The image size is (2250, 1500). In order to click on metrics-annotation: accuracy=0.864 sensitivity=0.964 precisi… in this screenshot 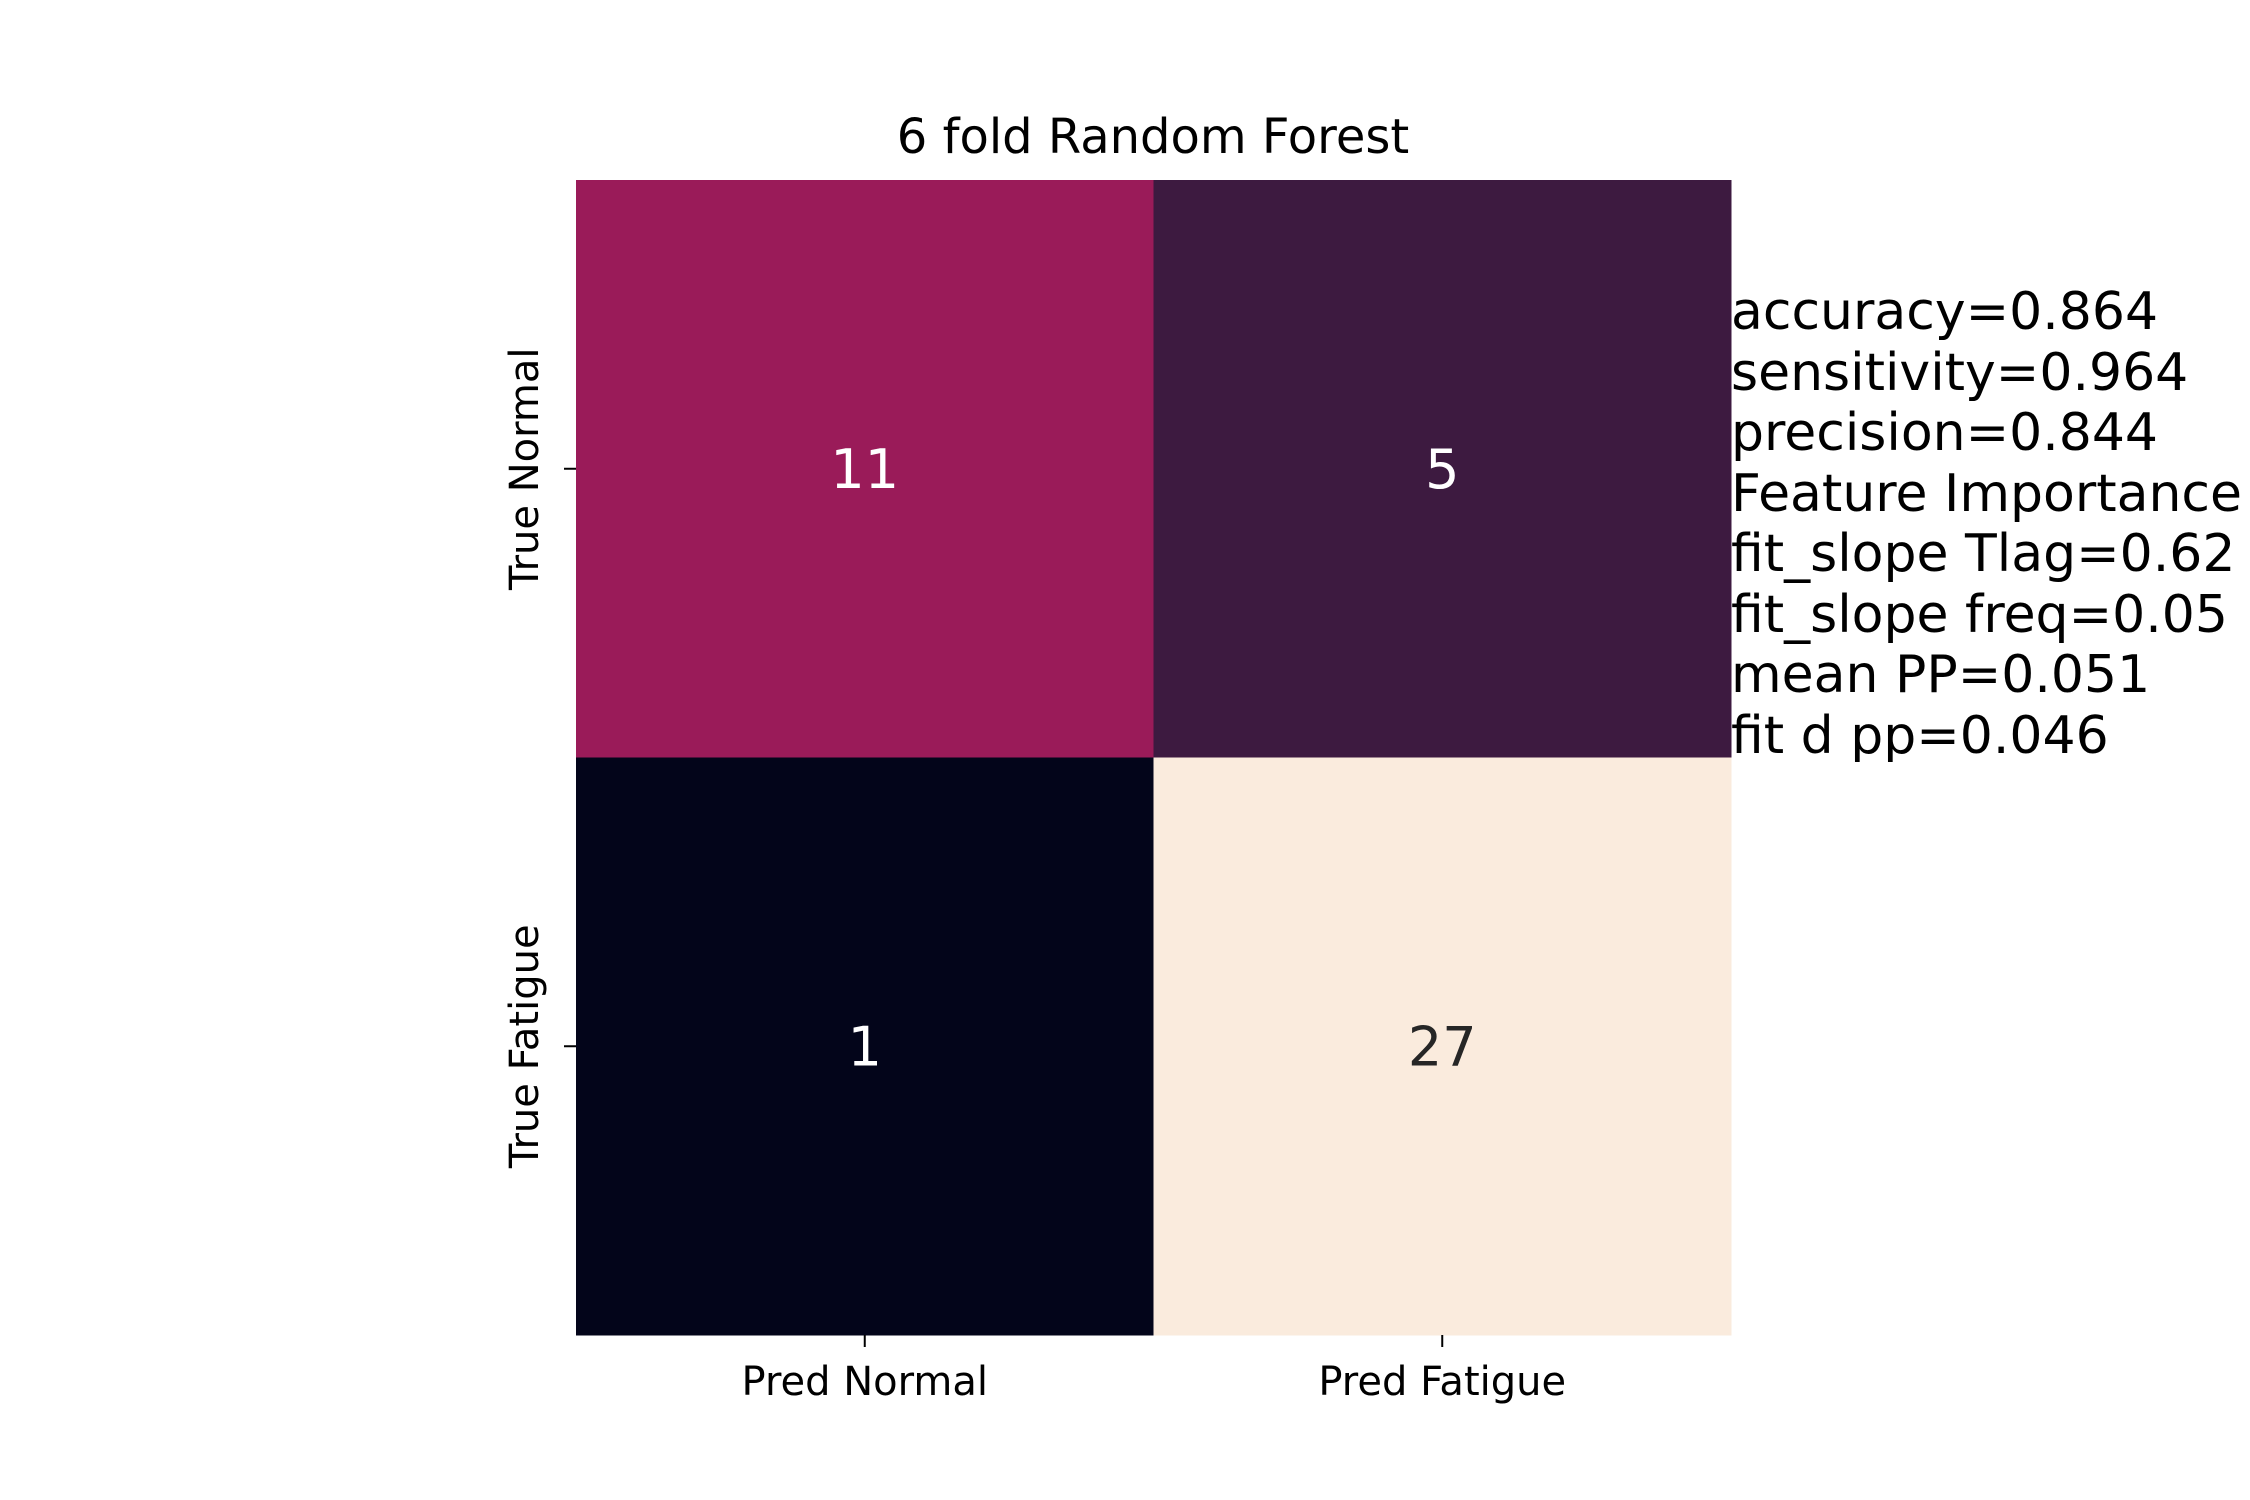, I will do `click(1990, 522)`.